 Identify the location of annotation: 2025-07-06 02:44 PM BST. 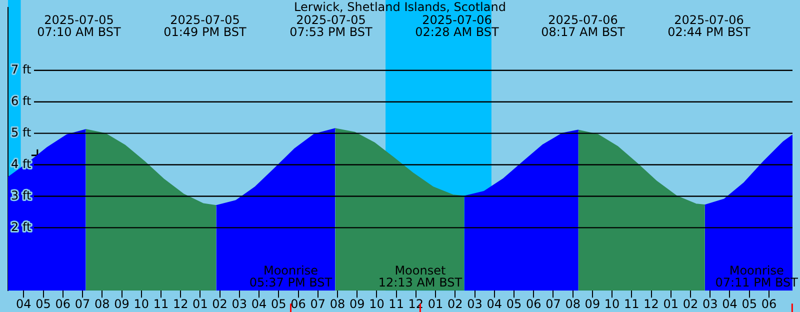
(710, 26).